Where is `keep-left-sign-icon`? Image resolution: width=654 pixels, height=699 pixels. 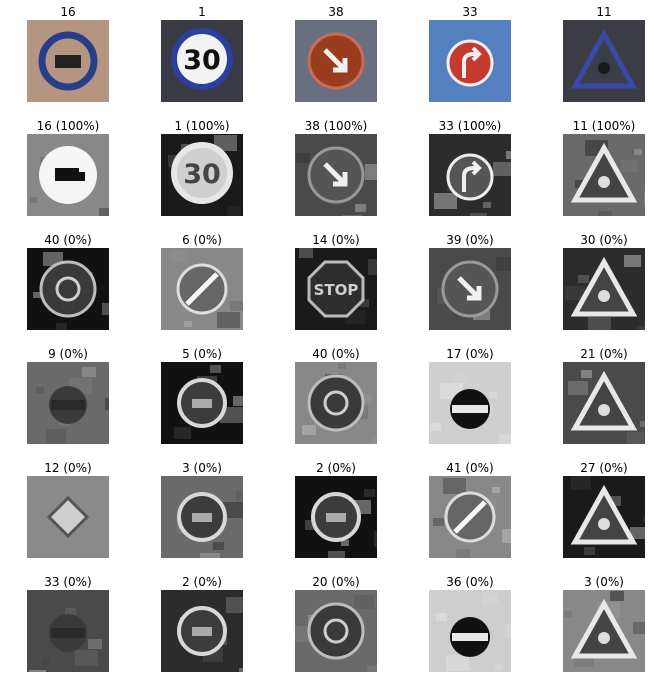
keep-left-sign-icon is located at coordinates (470, 289).